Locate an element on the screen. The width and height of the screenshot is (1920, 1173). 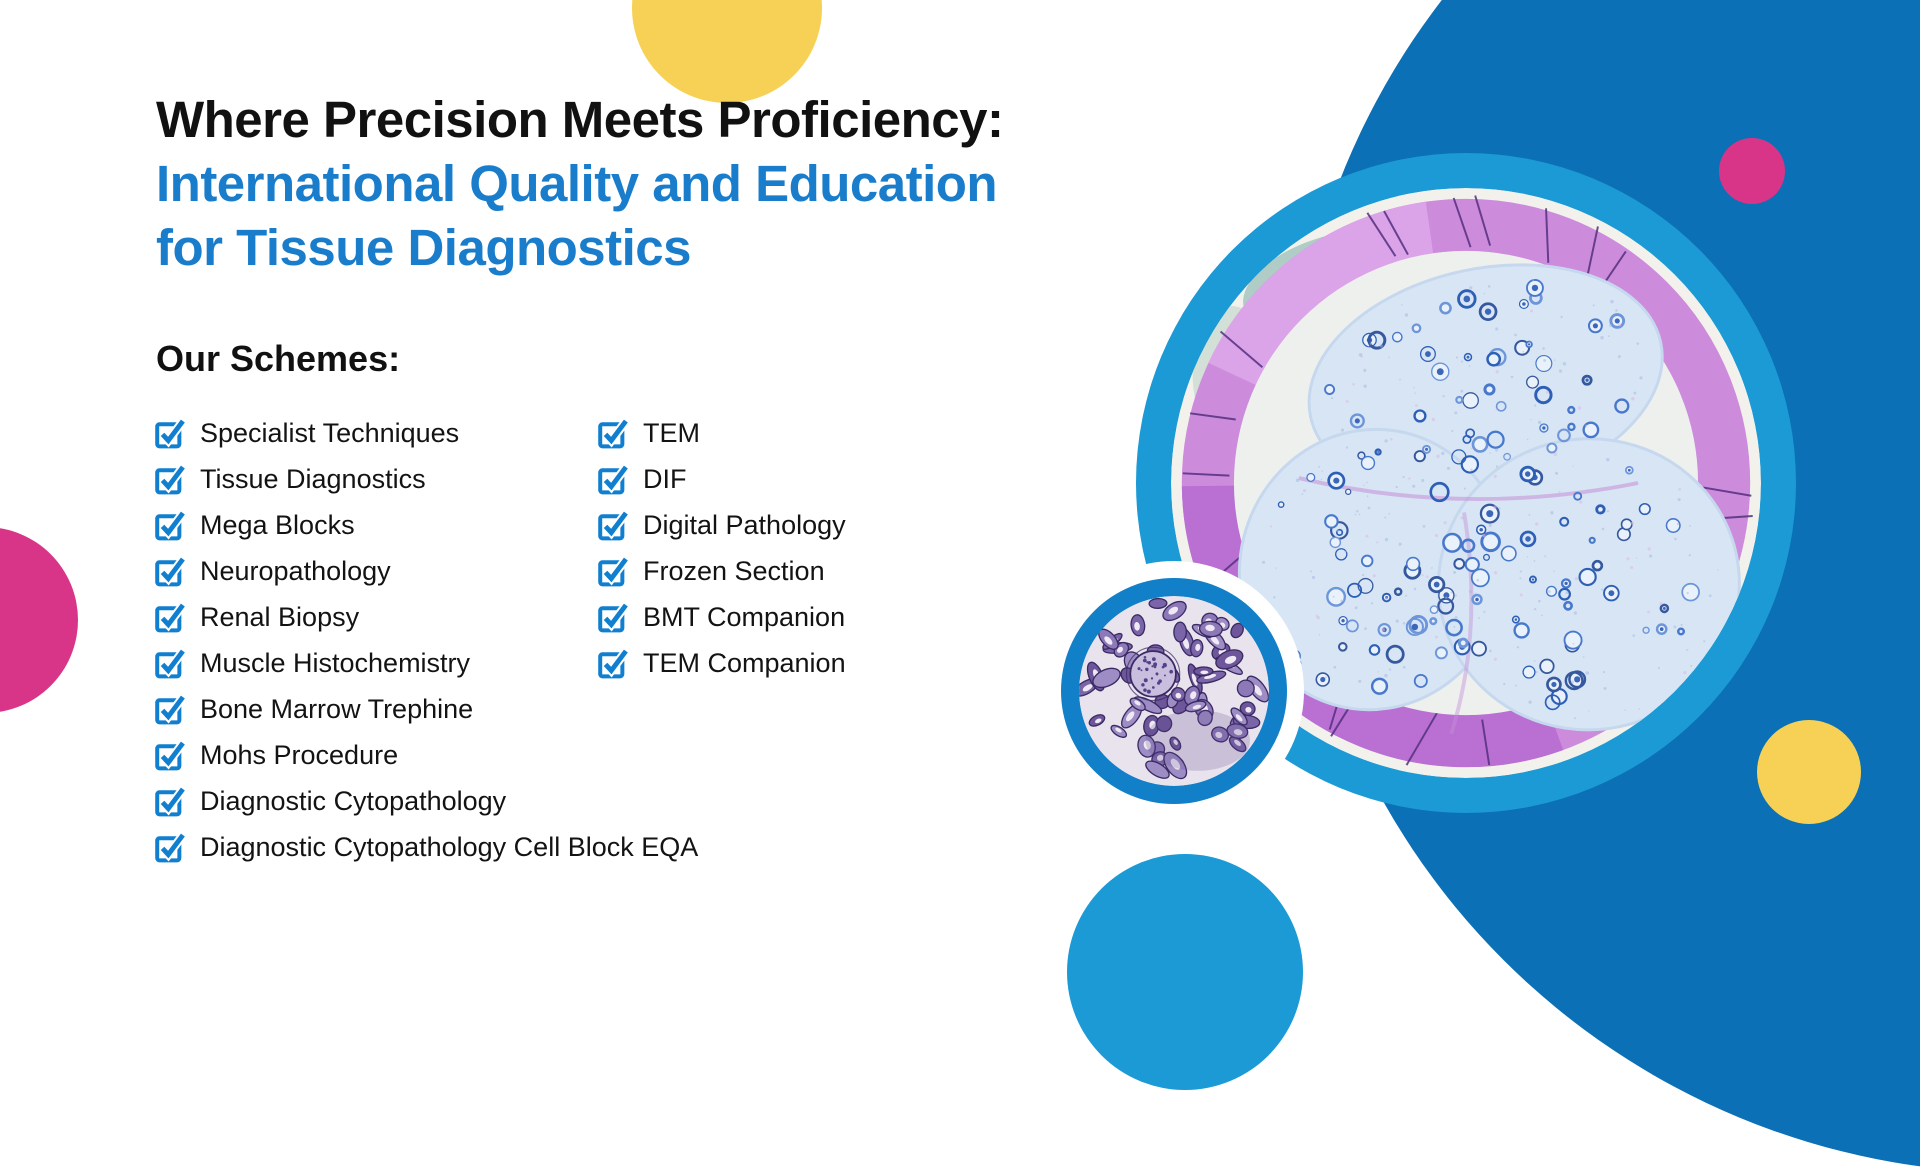
scheme-item: Diagnostic Cytopathology is located at coordinates (426, 801).